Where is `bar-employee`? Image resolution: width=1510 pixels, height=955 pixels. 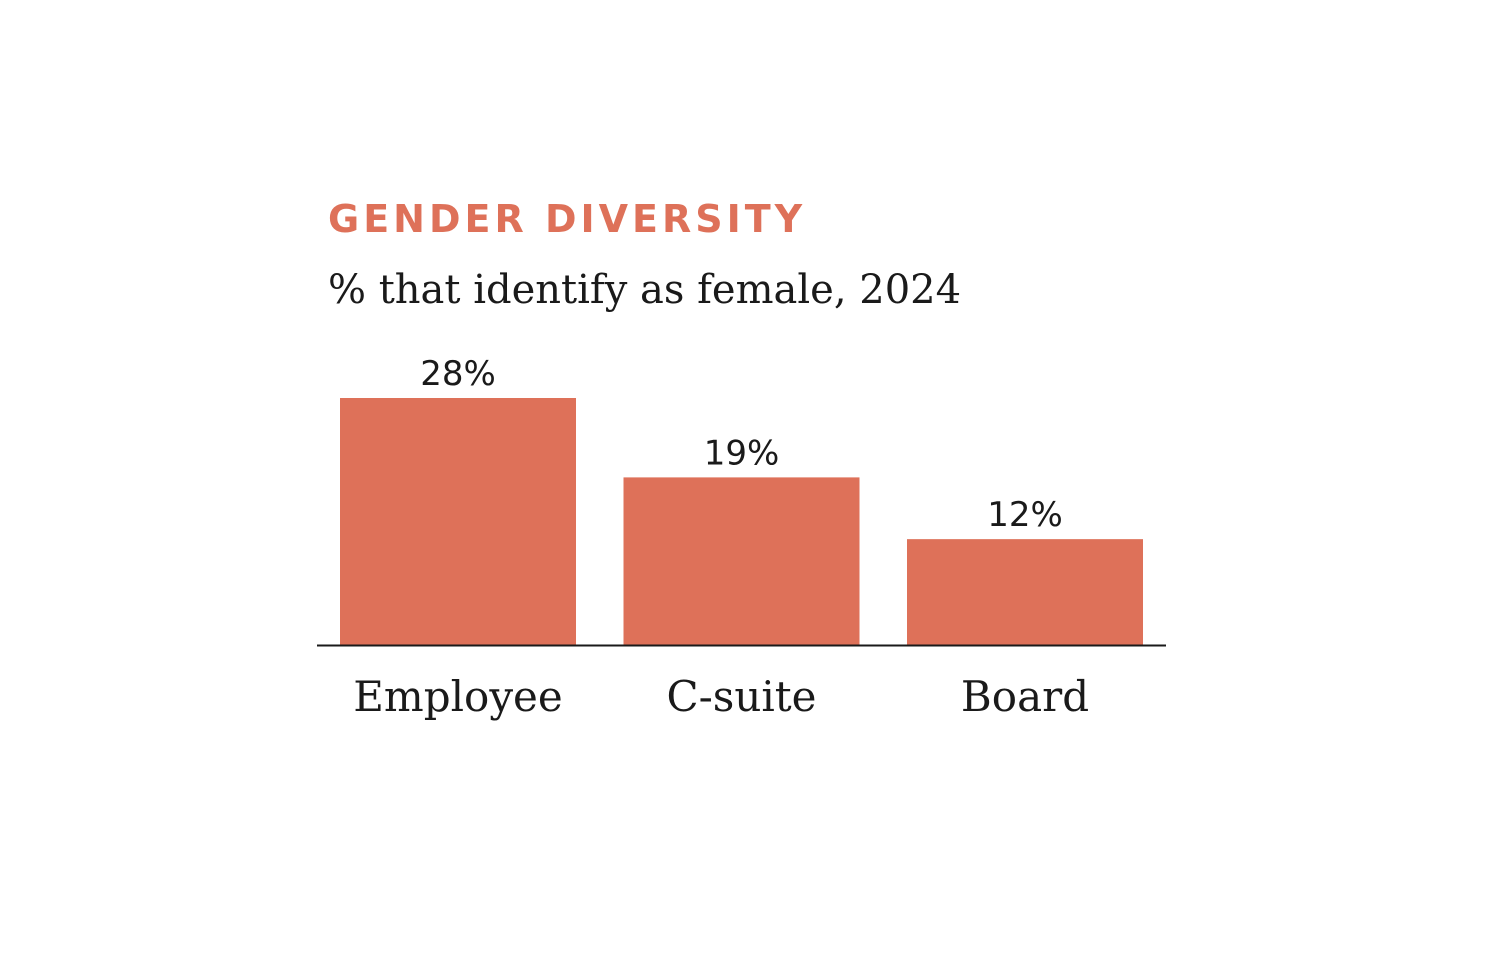 bar-employee is located at coordinates (458, 521).